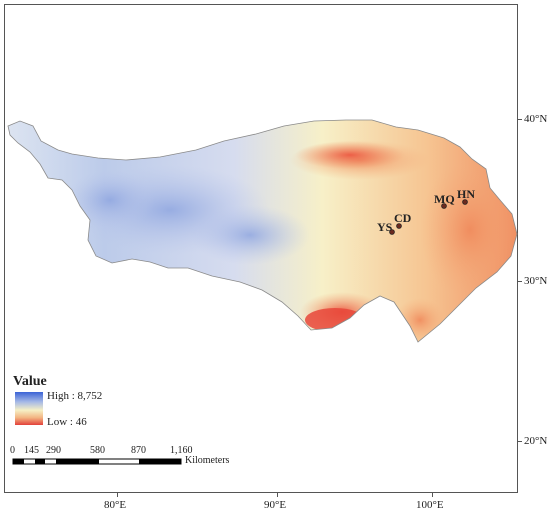 This screenshot has height=514, width=550. I want to click on scale-tick-0: 0, so click(12, 450).